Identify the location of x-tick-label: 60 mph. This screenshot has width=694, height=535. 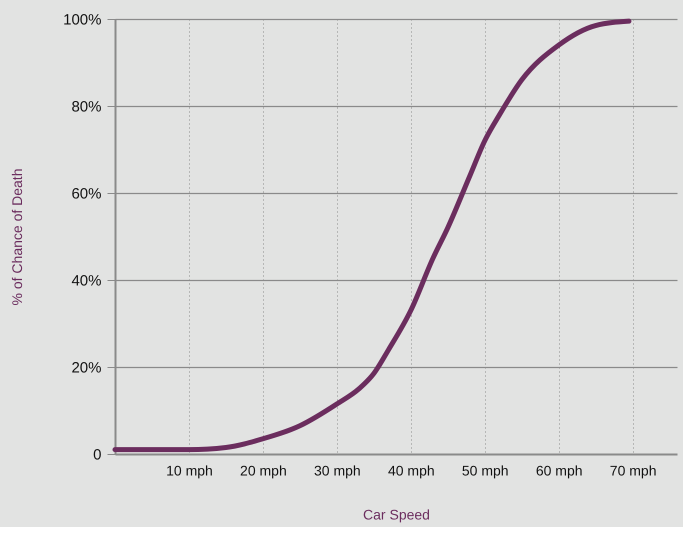
(559, 470).